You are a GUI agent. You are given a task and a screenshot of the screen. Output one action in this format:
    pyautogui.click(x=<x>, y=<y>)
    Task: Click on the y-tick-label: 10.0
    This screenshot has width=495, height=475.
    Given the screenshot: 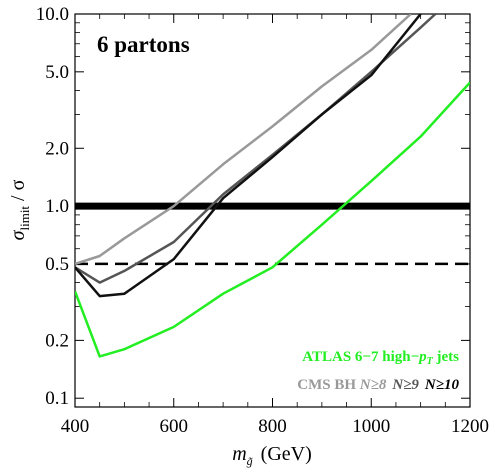 What is the action you would take?
    pyautogui.click(x=52, y=14)
    